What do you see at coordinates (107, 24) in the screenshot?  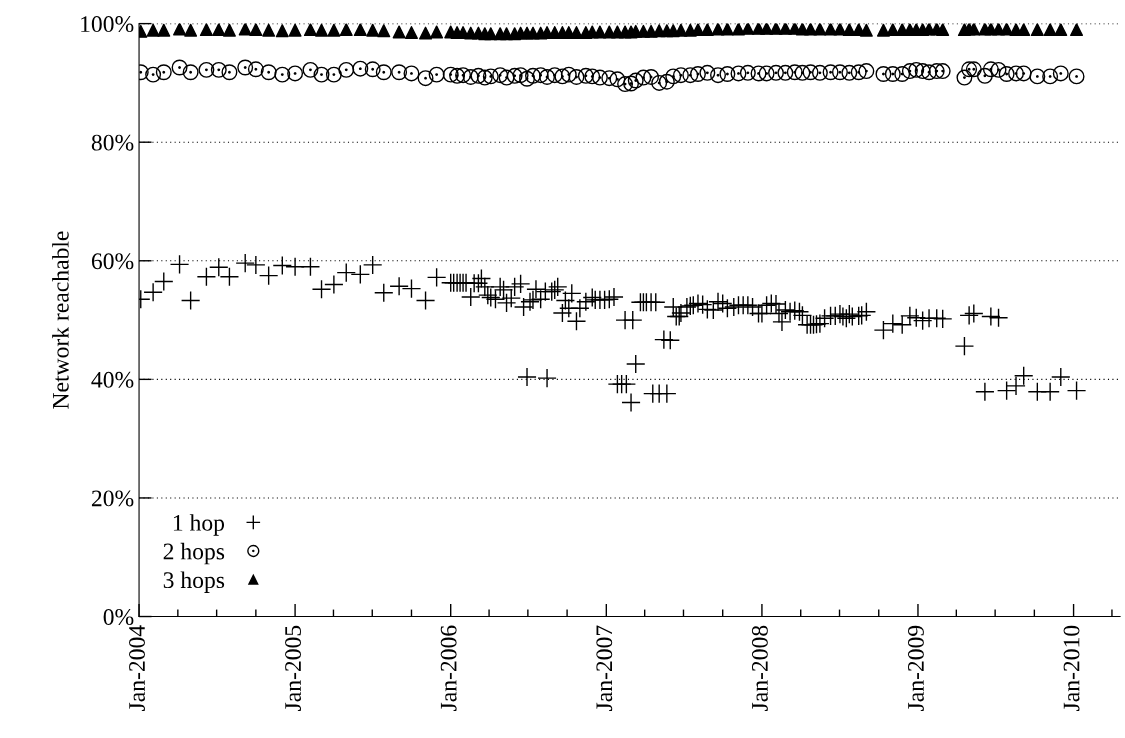 I see `y-tick-label: 100%` at bounding box center [107, 24].